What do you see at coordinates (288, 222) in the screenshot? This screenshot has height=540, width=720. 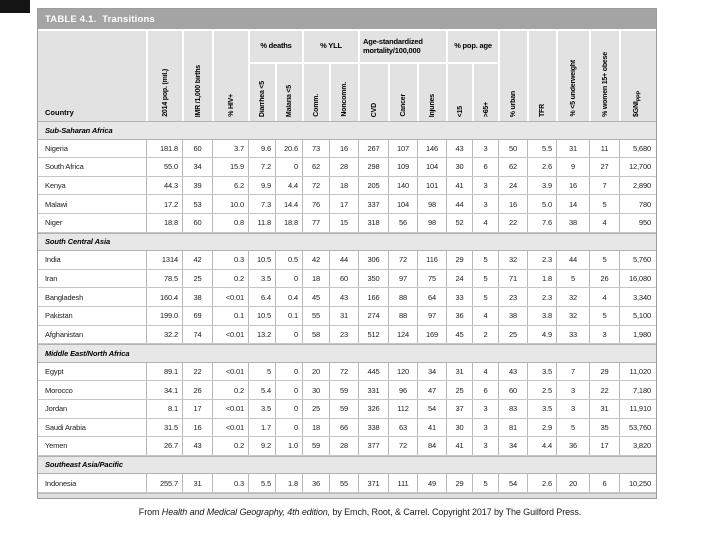 I see `cell-malaria: 18.8` at bounding box center [288, 222].